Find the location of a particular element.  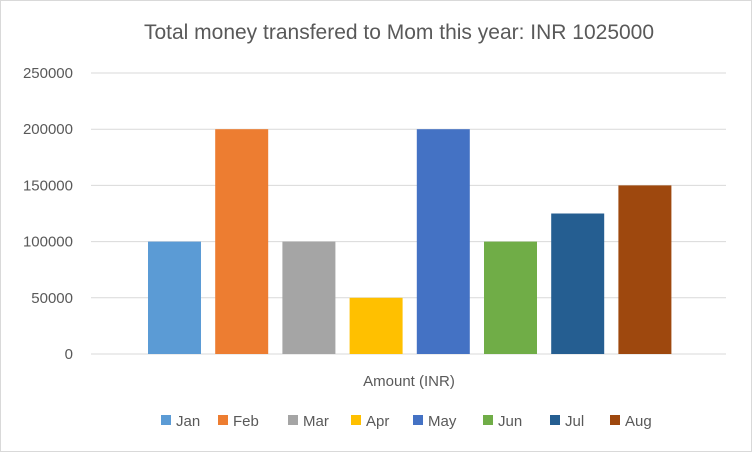

bar-jan is located at coordinates (174, 297).